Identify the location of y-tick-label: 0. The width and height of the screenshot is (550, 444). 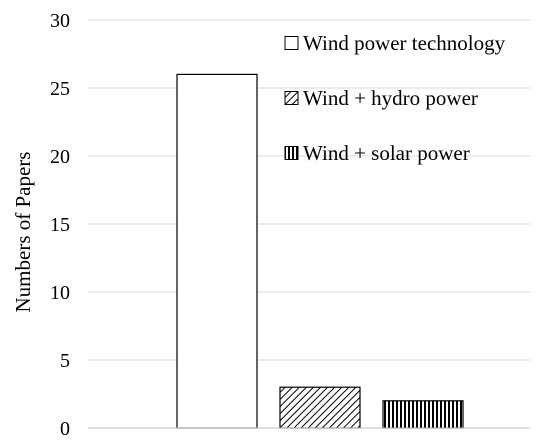
(65, 429).